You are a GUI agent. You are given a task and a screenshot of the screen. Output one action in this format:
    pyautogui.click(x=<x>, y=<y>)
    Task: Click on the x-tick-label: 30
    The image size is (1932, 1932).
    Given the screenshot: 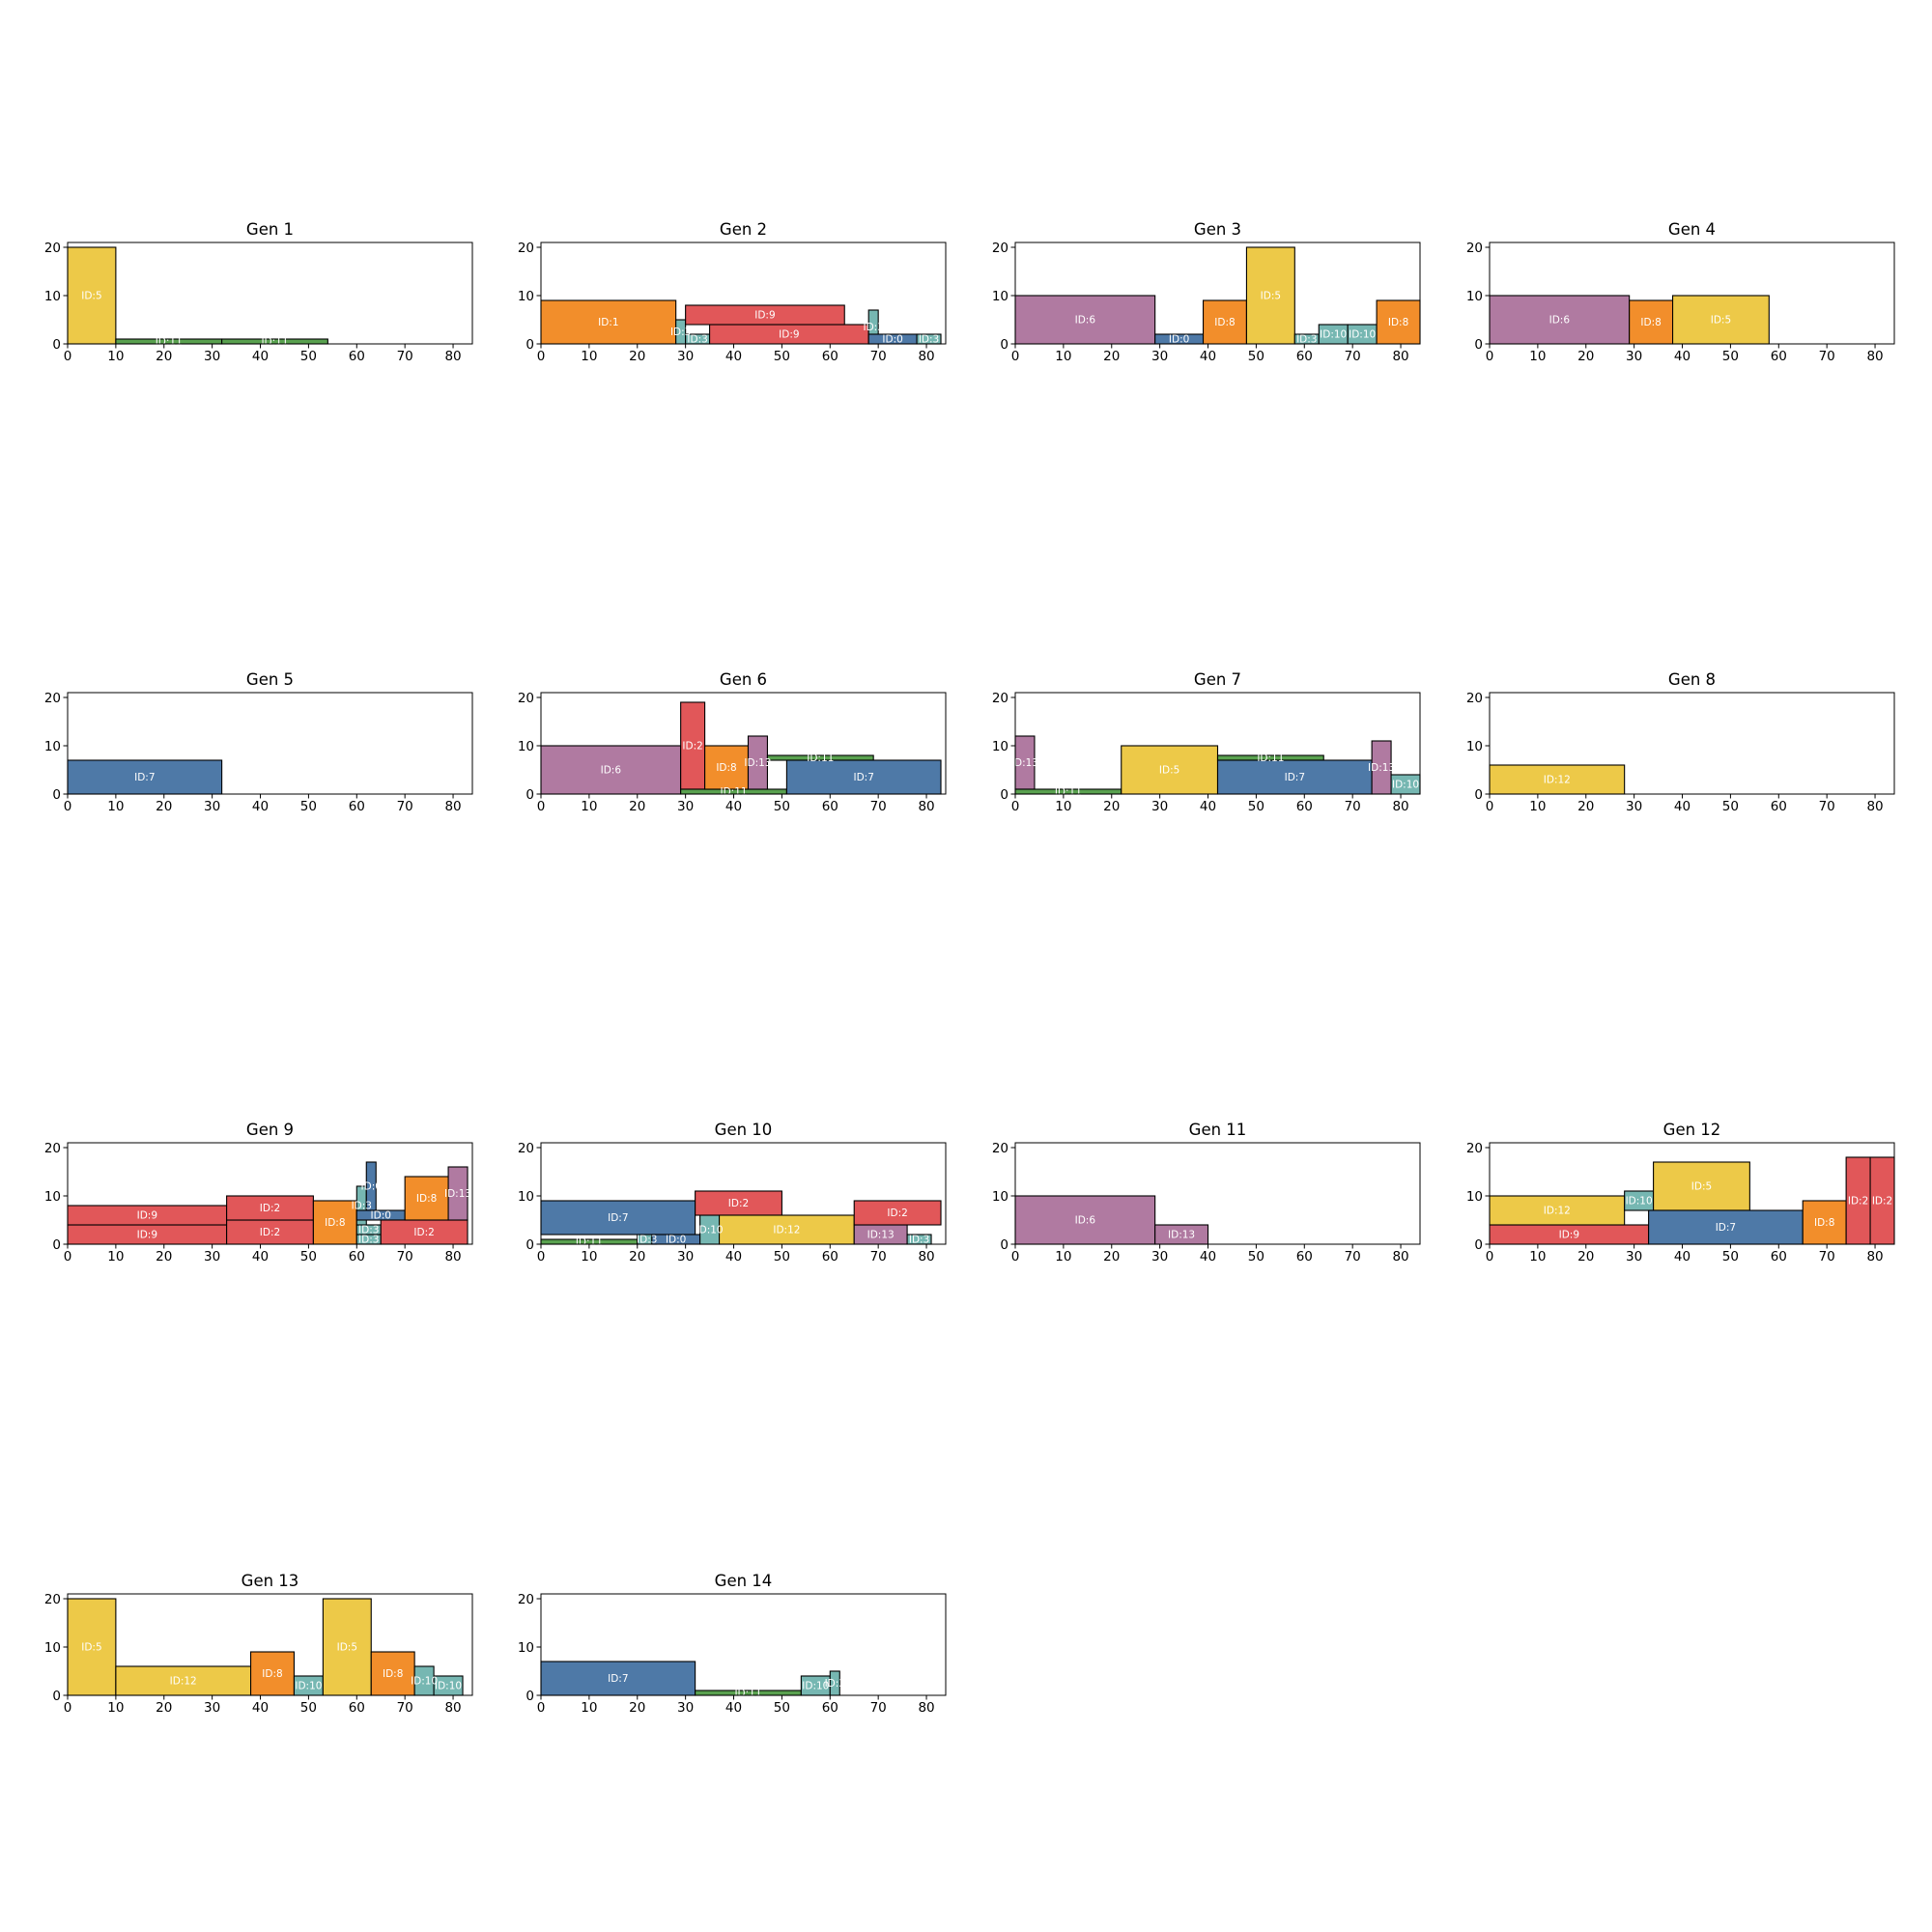 What is the action you would take?
    pyautogui.click(x=212, y=1708)
    